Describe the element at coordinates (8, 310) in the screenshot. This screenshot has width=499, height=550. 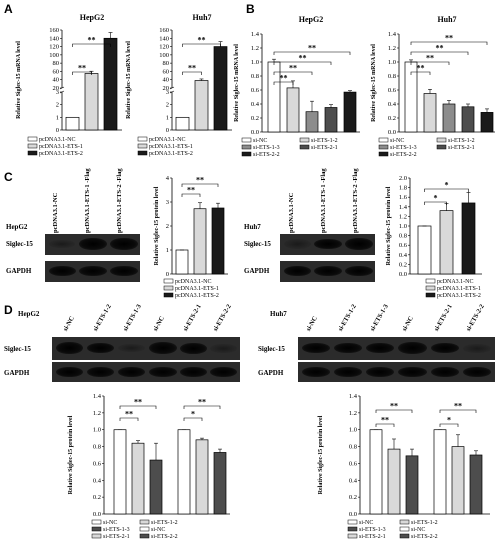
I see `panel-label-d: D` at that location.